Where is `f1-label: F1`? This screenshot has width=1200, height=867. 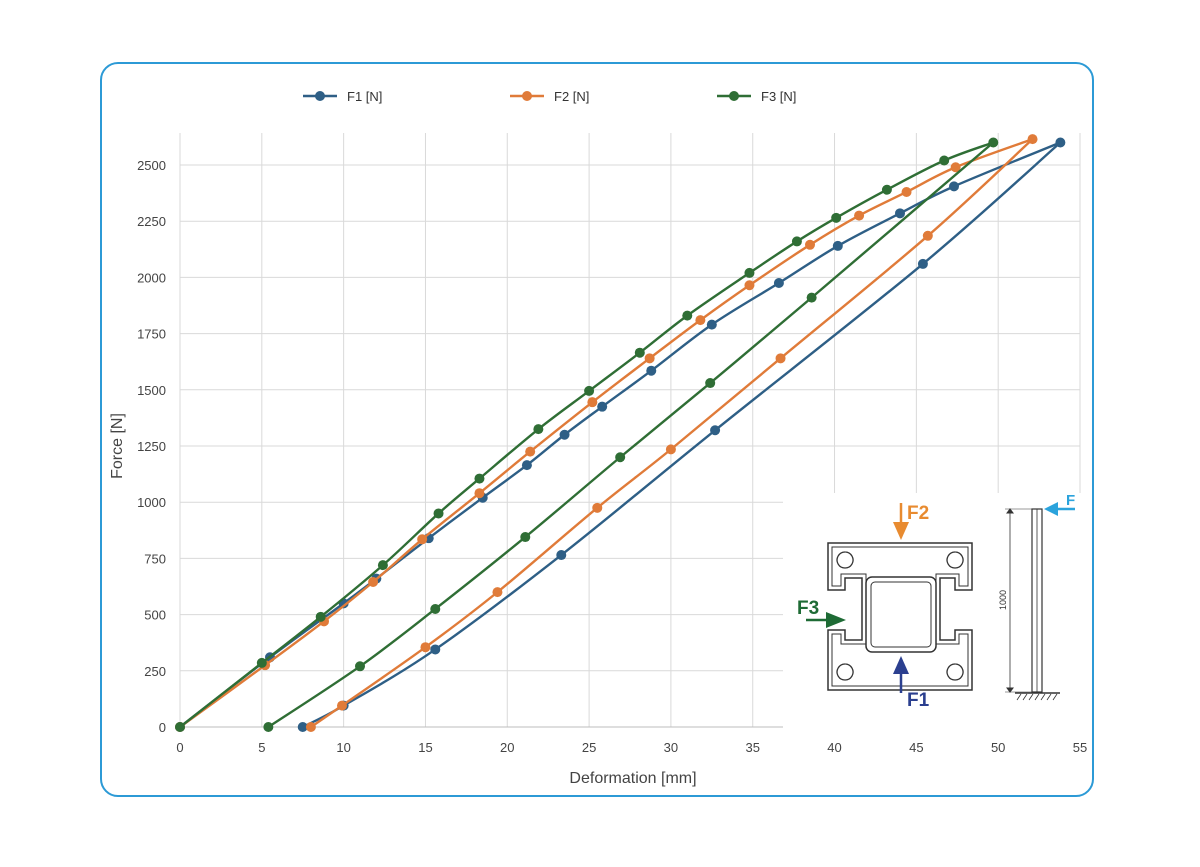 f1-label: F1 is located at coordinates (918, 700).